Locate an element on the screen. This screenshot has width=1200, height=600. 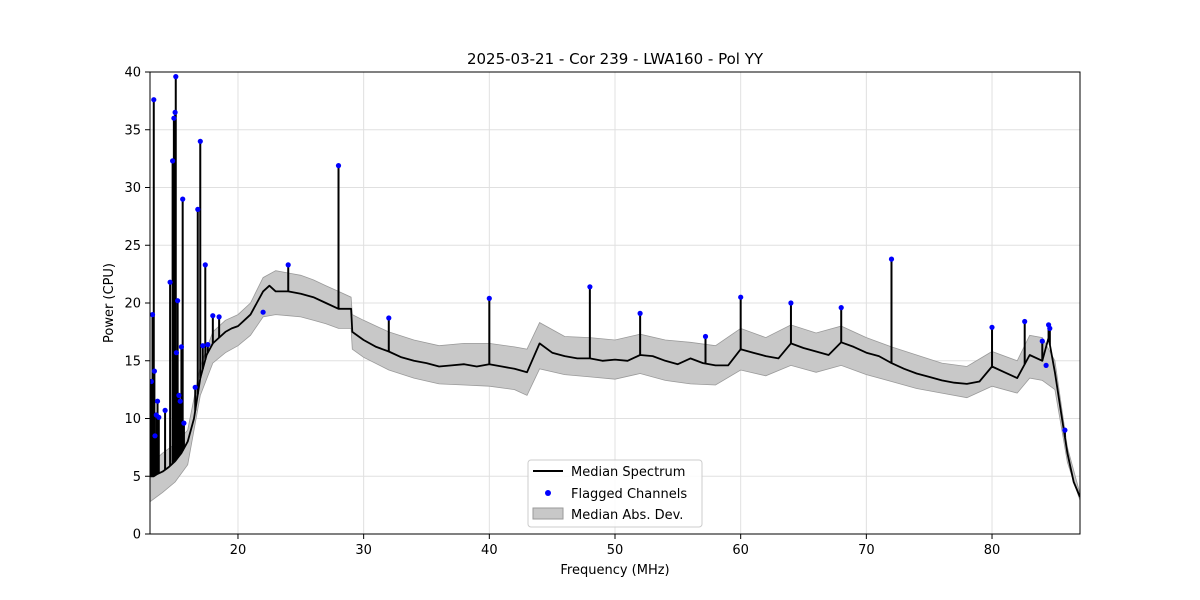
legend-label-mad: Median Abs. Dev. is located at coordinates (627, 515).